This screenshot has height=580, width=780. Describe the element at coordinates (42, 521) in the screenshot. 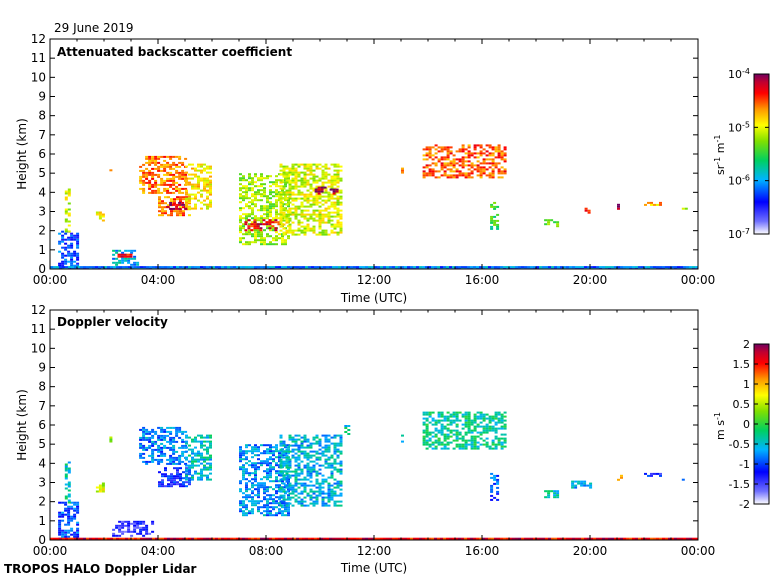

I see `y-tick-label: 1` at that location.